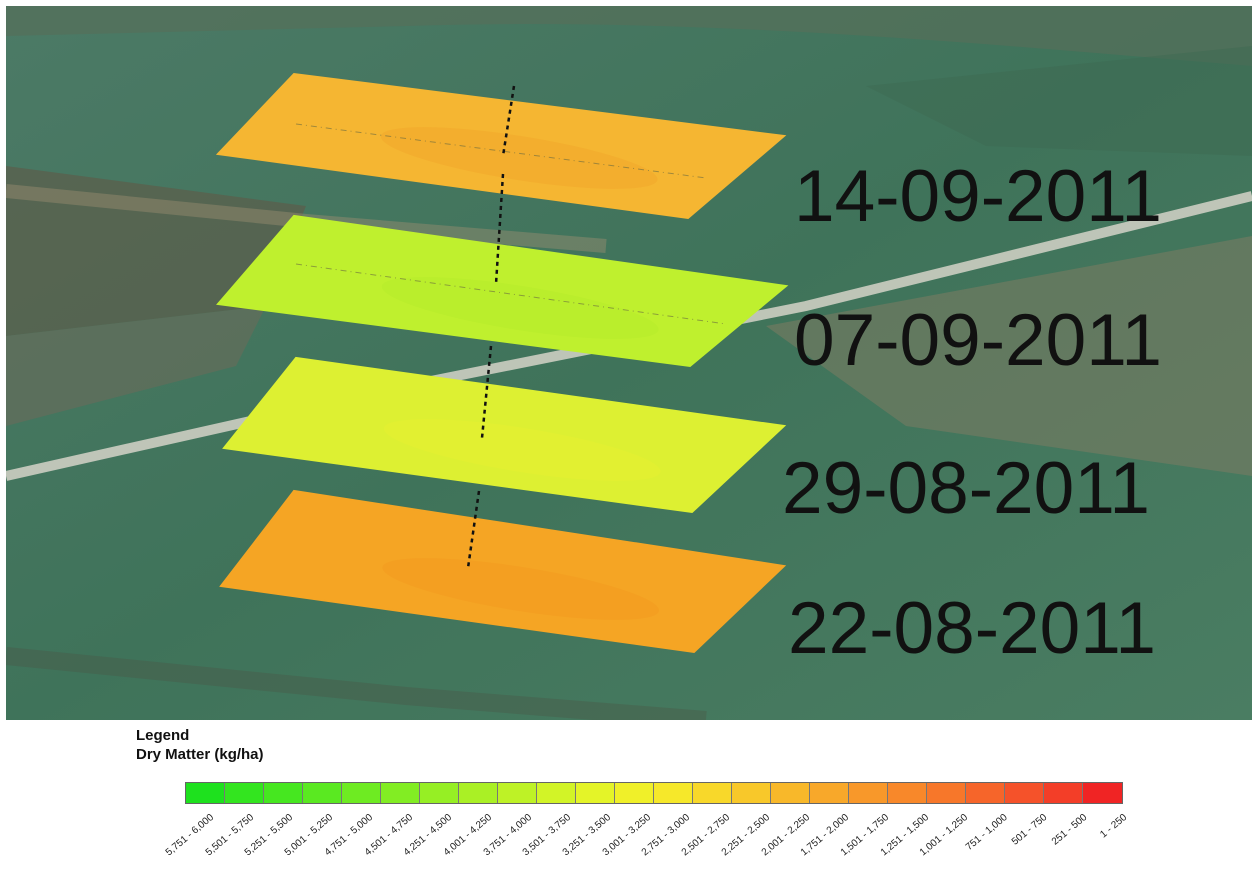 The width and height of the screenshot is (1258, 879). I want to click on legend-title: Legend, so click(163, 735).